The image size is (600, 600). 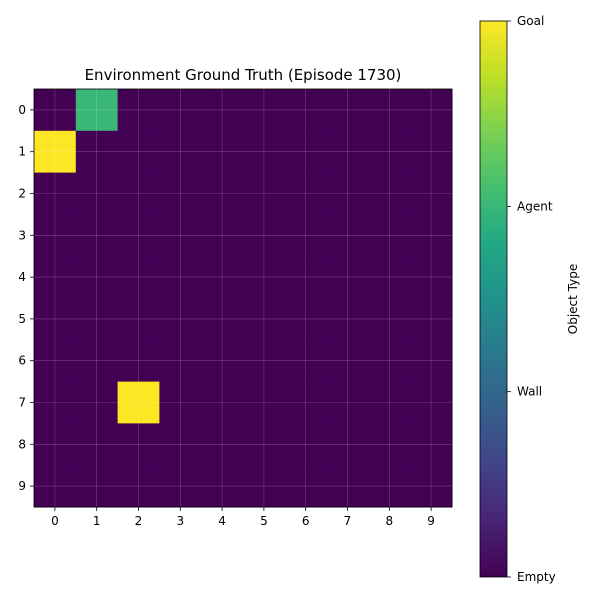 I want to click on x-tick-label: 3, so click(x=180, y=521).